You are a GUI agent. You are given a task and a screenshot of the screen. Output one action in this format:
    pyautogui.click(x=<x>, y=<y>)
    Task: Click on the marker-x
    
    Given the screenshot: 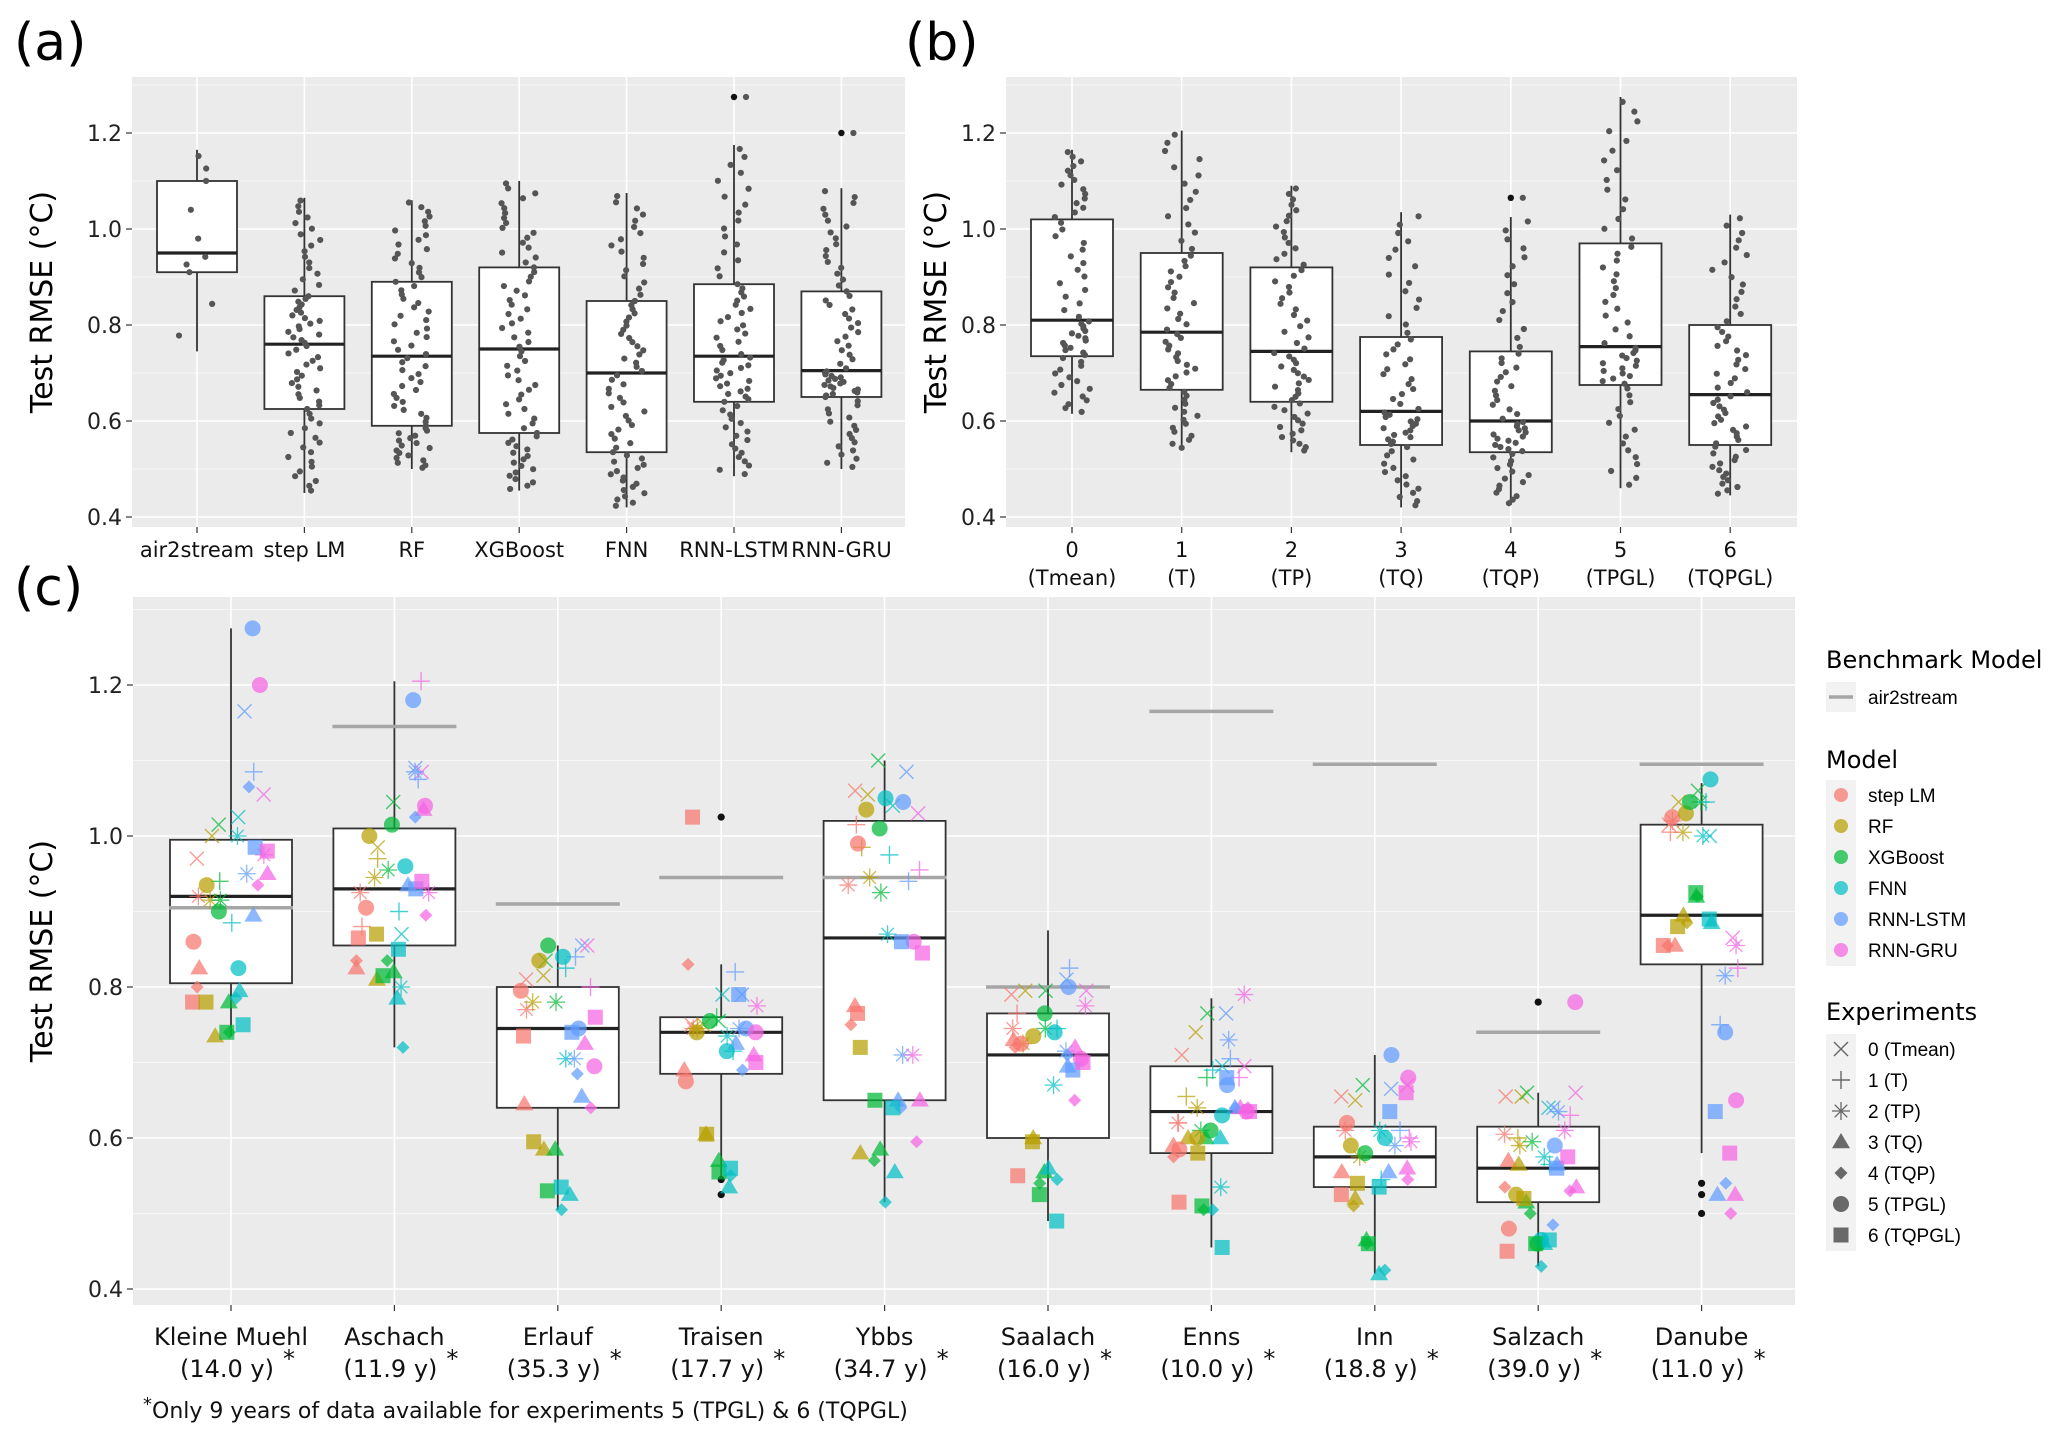 What is the action you would take?
    pyautogui.click(x=238, y=817)
    